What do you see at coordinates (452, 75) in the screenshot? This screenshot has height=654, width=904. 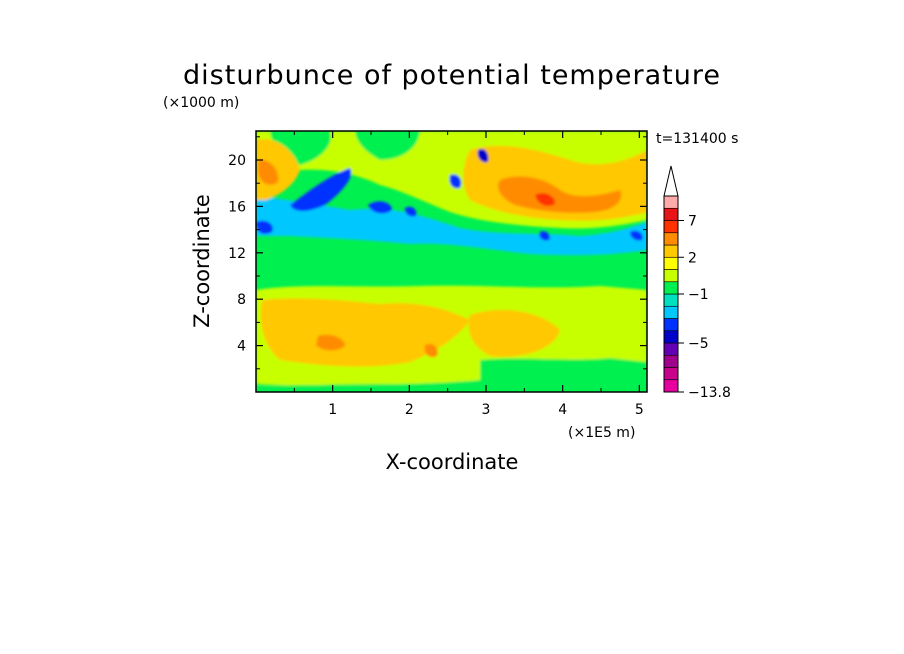 I see `chart-title: disturbunce of potential temperature` at bounding box center [452, 75].